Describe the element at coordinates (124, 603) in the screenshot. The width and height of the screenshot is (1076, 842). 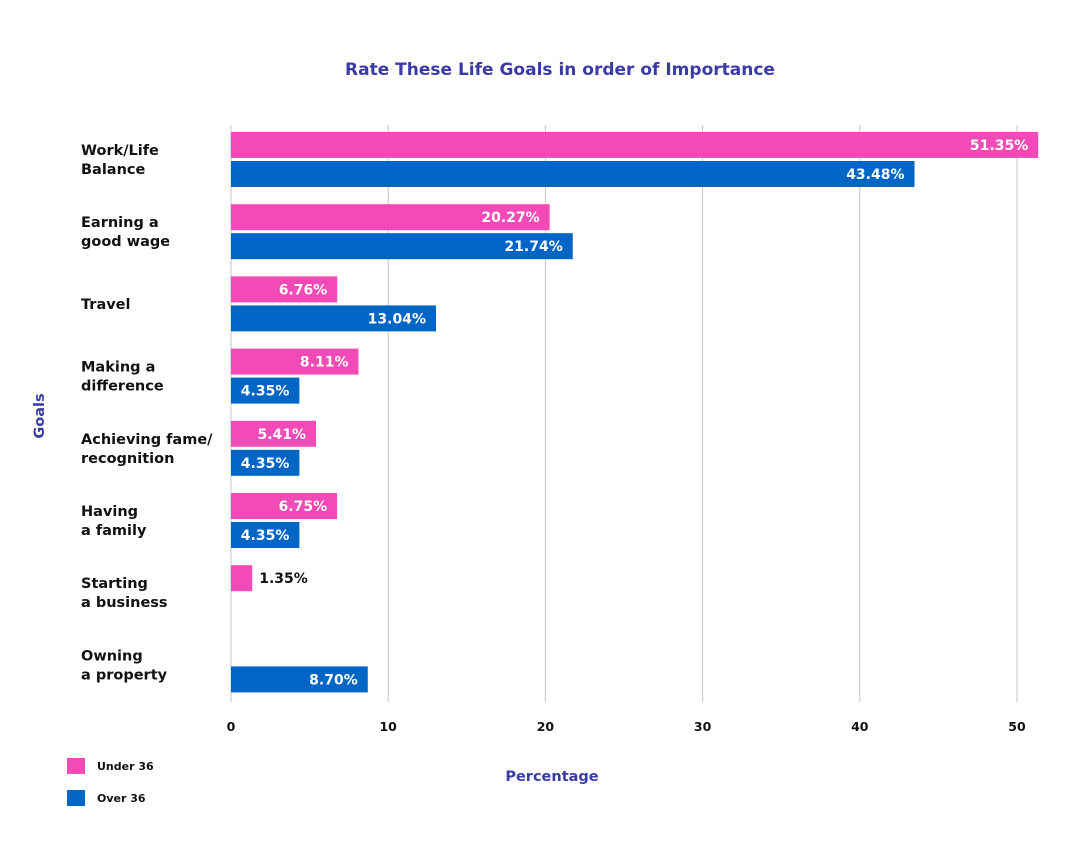
I see `category-label: a business` at that location.